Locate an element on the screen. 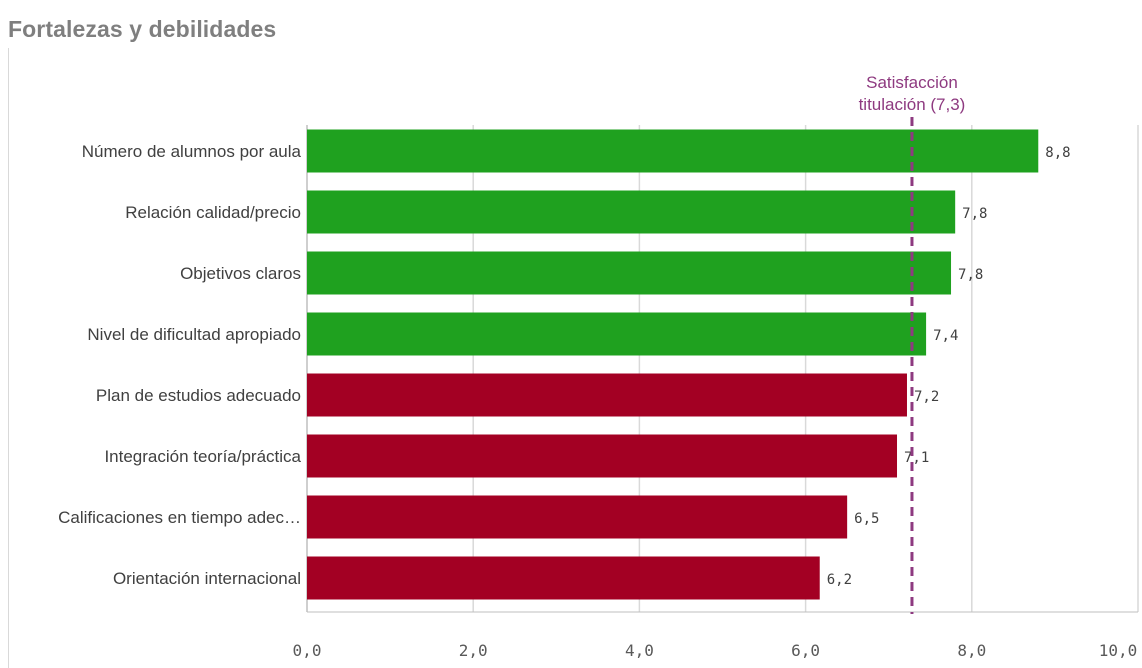 Image resolution: width=1142 pixels, height=668 pixels. x-tick-label: 0,0 is located at coordinates (307, 650).